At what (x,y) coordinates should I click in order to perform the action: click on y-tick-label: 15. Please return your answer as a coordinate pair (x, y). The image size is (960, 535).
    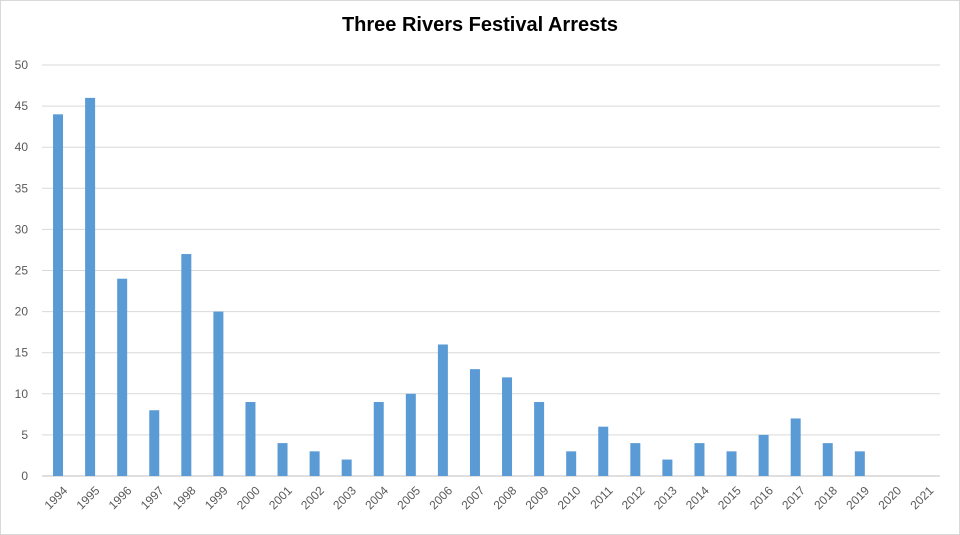
    Looking at the image, I should click on (22, 353).